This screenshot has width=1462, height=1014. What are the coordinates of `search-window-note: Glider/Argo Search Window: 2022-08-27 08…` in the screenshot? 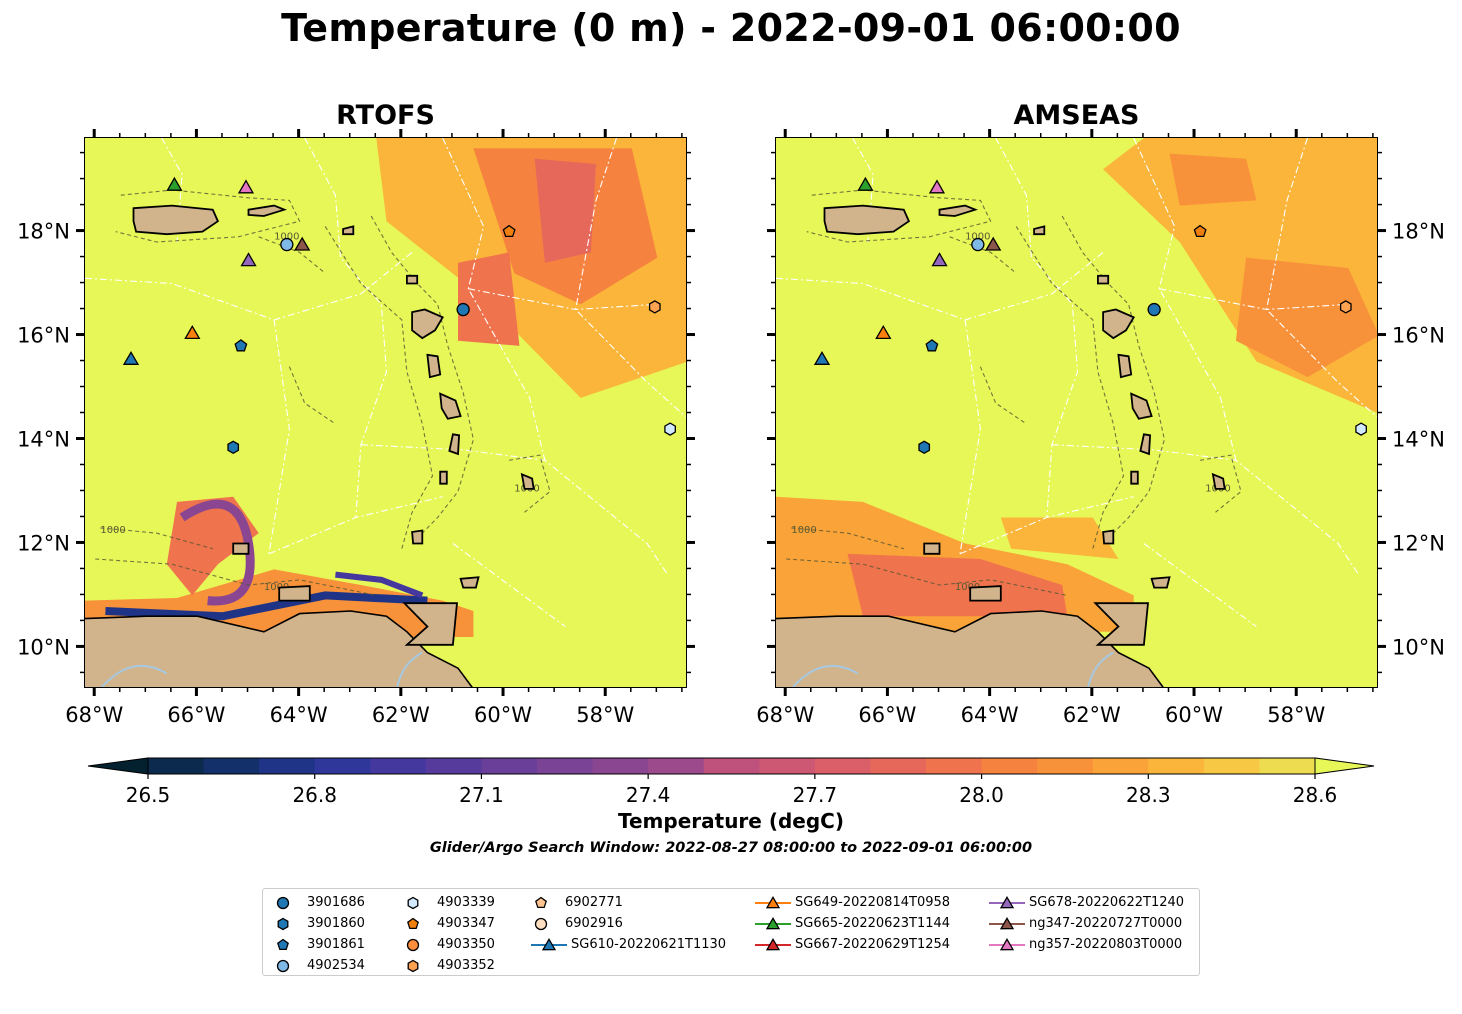 It's located at (731, 848).